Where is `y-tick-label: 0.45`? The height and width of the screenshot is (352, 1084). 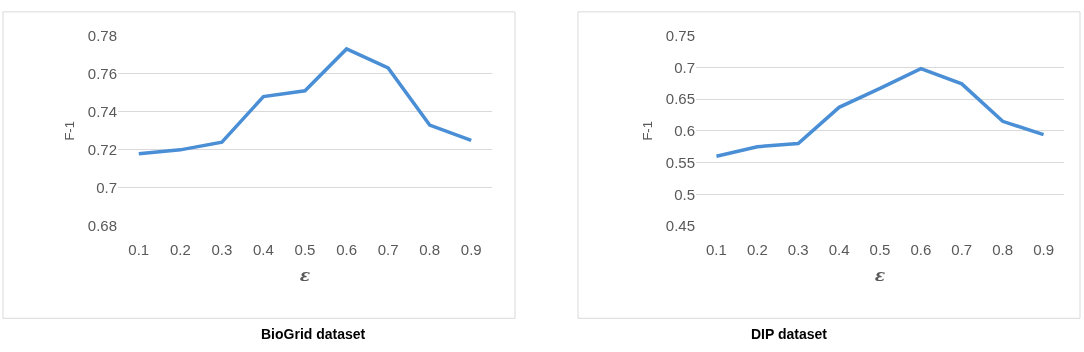
y-tick-label: 0.45 is located at coordinates (680, 226).